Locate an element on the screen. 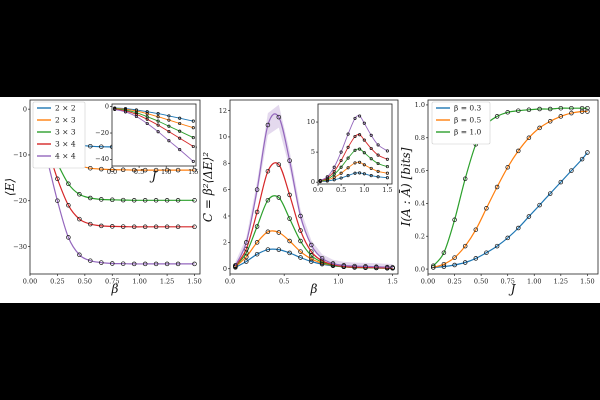  mutual-information-xtick-label: 1.25 is located at coordinates (561, 282).